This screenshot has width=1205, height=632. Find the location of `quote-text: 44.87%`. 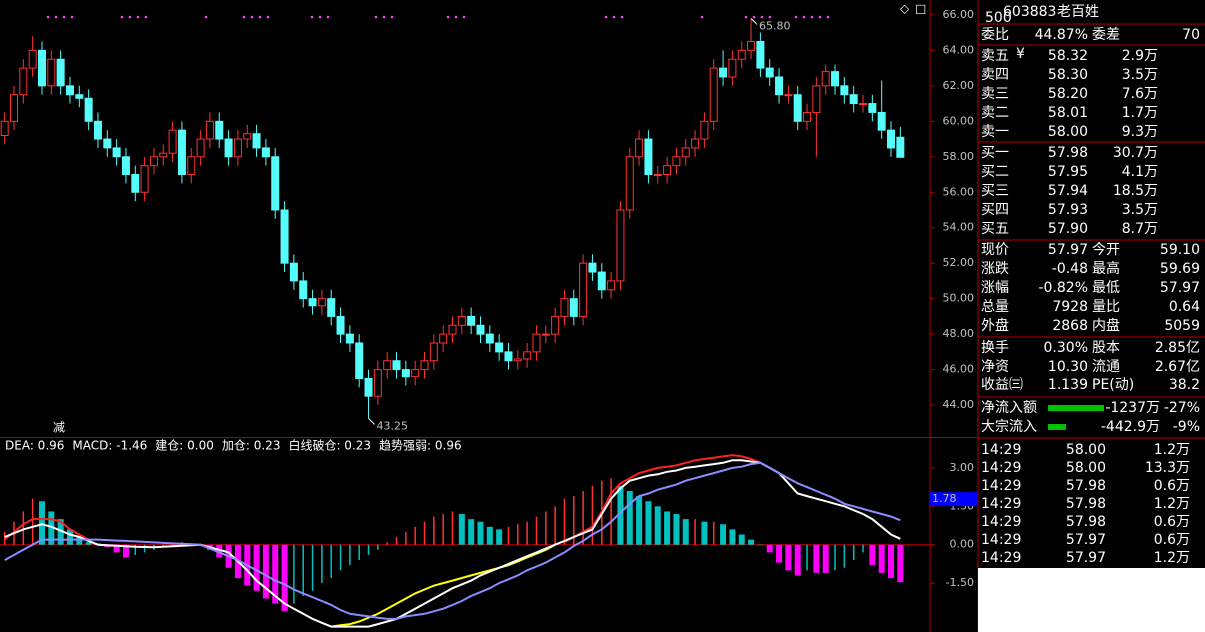

quote-text: 44.87% is located at coordinates (1061, 35).